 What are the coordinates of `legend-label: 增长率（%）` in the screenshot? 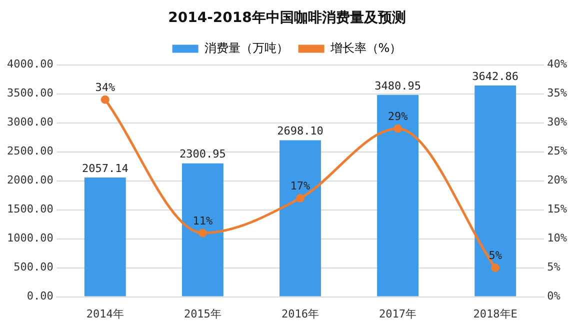 It's located at (365, 47).